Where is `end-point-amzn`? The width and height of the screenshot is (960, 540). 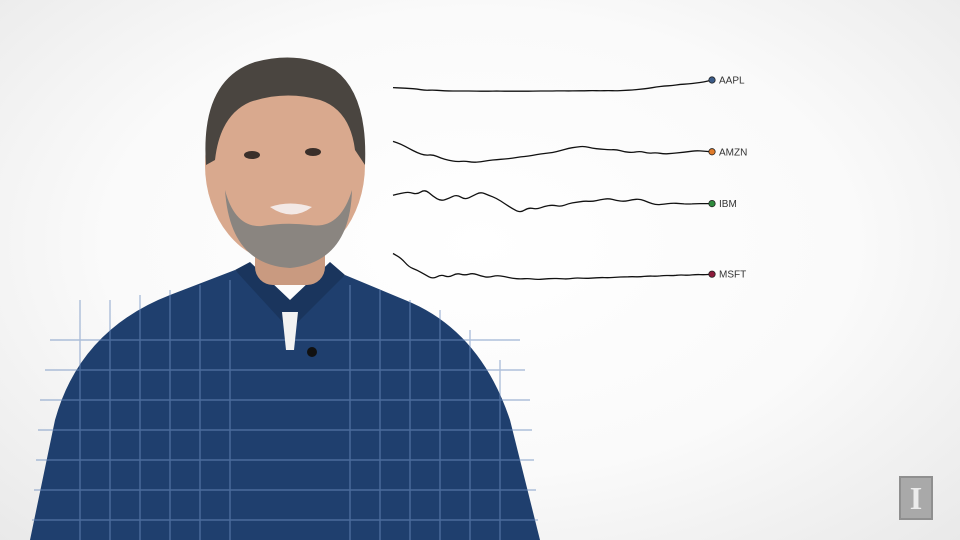
end-point-amzn is located at coordinates (712, 152).